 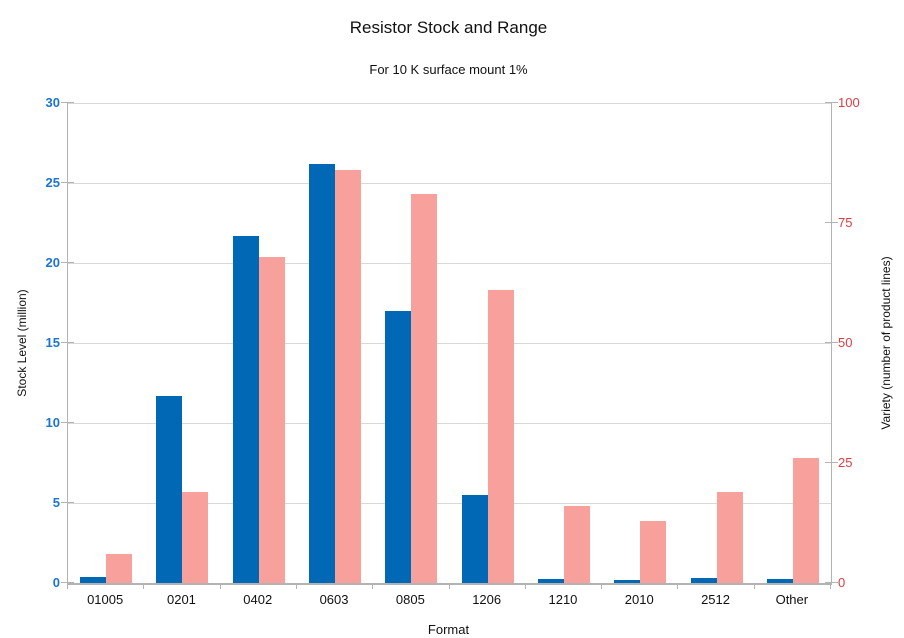 I want to click on x-tick-label-0805: 0805, so click(x=410, y=599).